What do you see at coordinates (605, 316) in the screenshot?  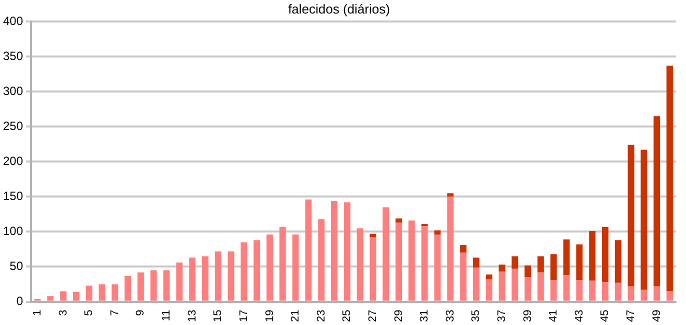 I see `x-tick-label: 45` at bounding box center [605, 316].